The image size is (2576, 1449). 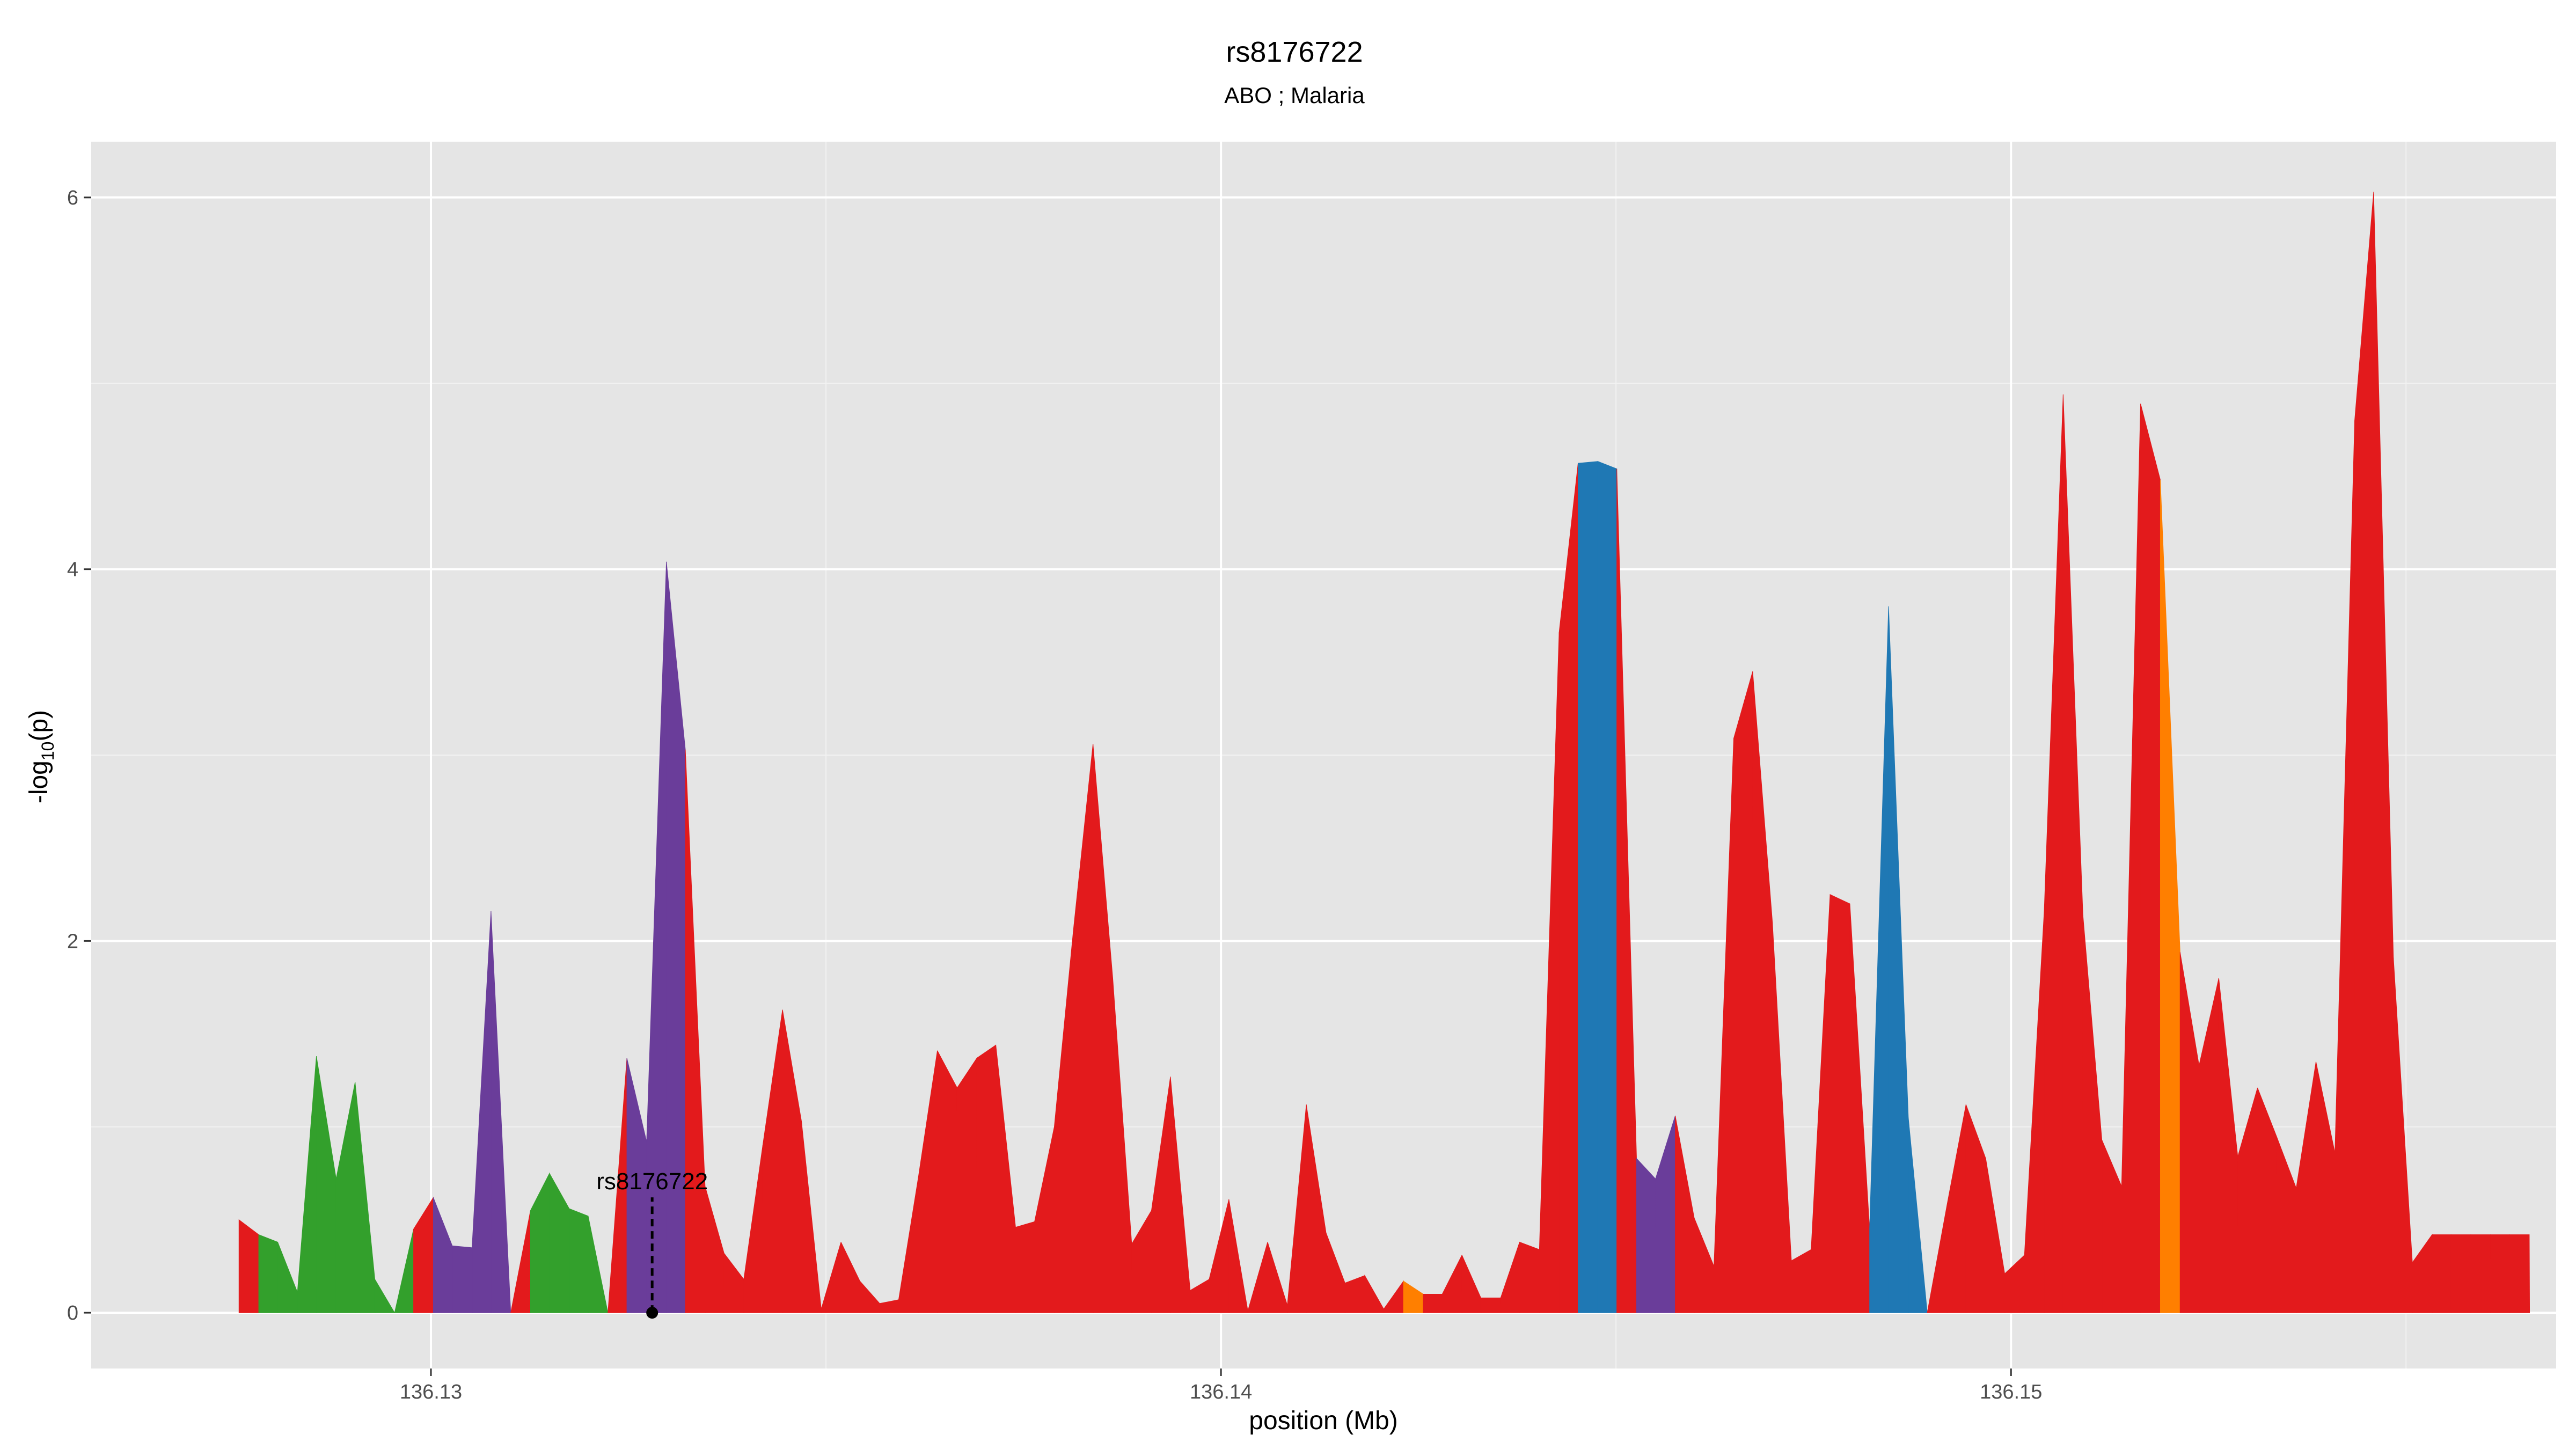 I want to click on y-axis-title: -log10(p), so click(x=41, y=756).